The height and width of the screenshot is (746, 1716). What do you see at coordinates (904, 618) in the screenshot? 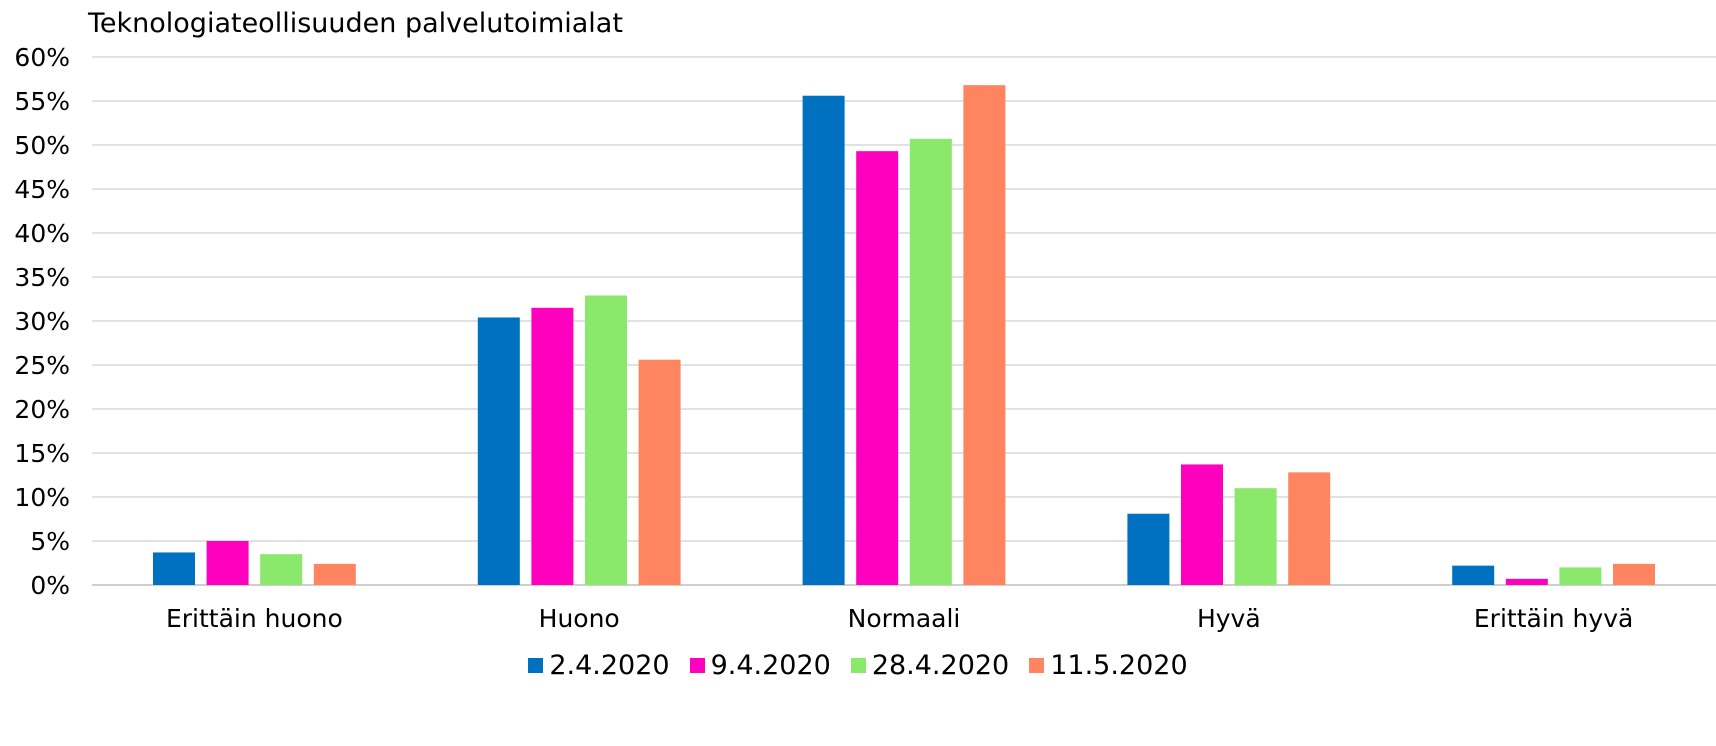
I see `x-category-label: Normaali` at bounding box center [904, 618].